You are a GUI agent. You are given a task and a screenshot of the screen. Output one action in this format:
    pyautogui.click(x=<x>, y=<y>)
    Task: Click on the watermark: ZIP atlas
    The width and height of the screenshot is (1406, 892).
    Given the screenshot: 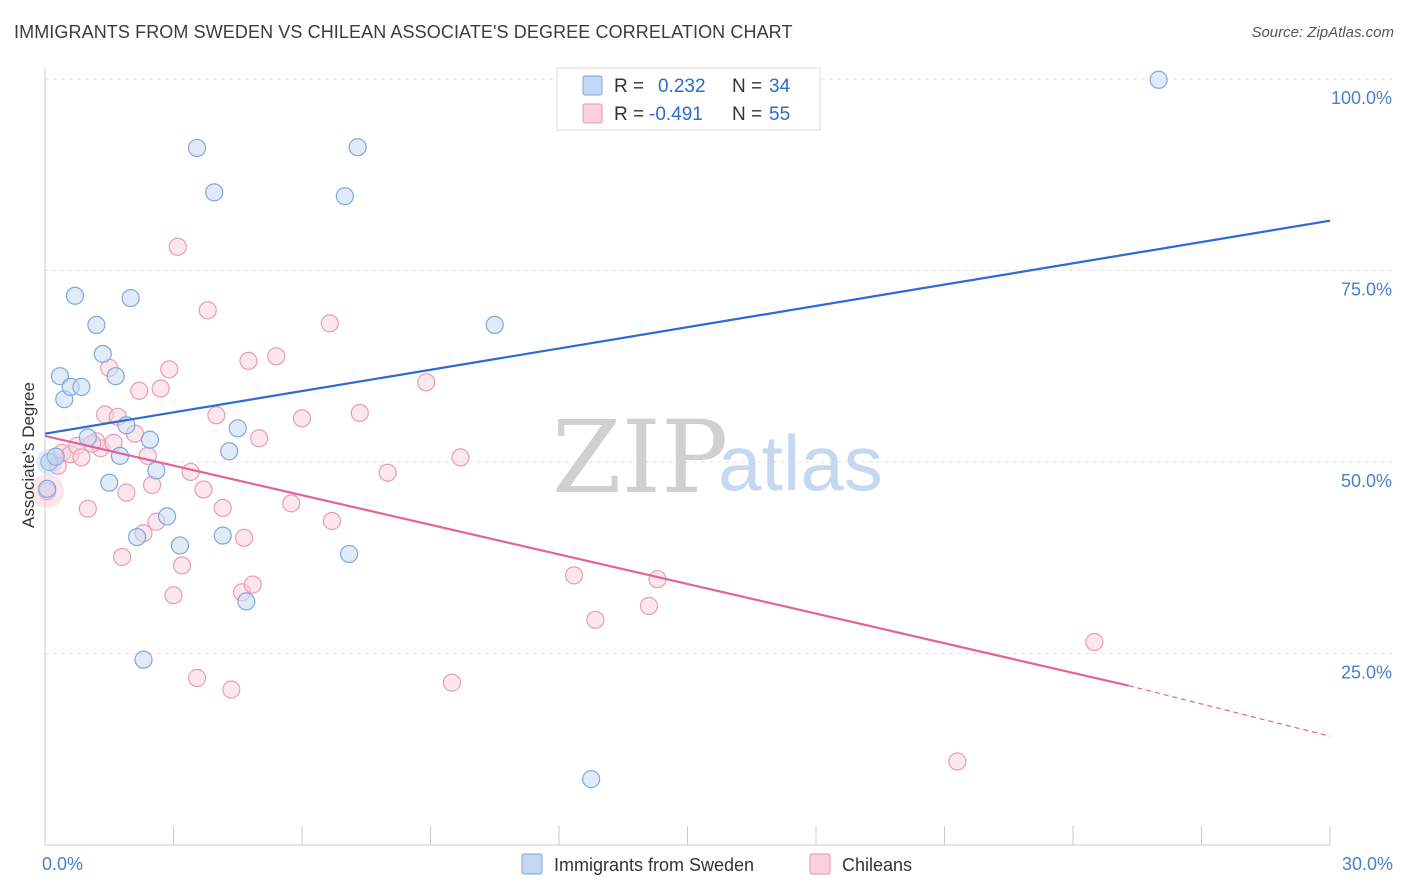 What is the action you would take?
    pyautogui.click(x=717, y=457)
    